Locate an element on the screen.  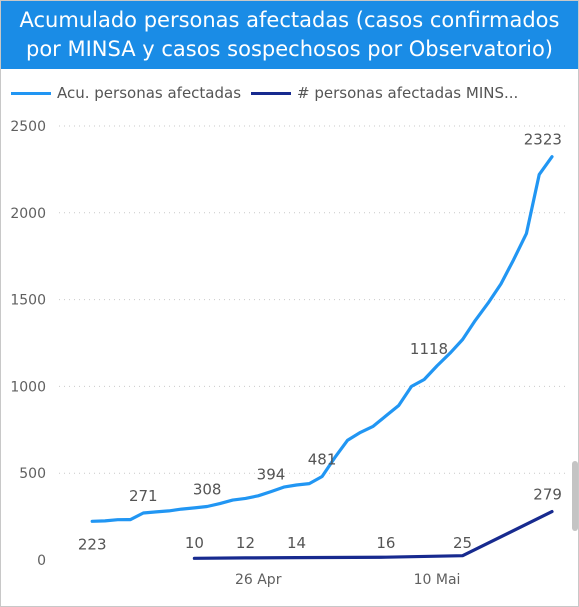
y-tick-label: 2500 is located at coordinates (28, 127).